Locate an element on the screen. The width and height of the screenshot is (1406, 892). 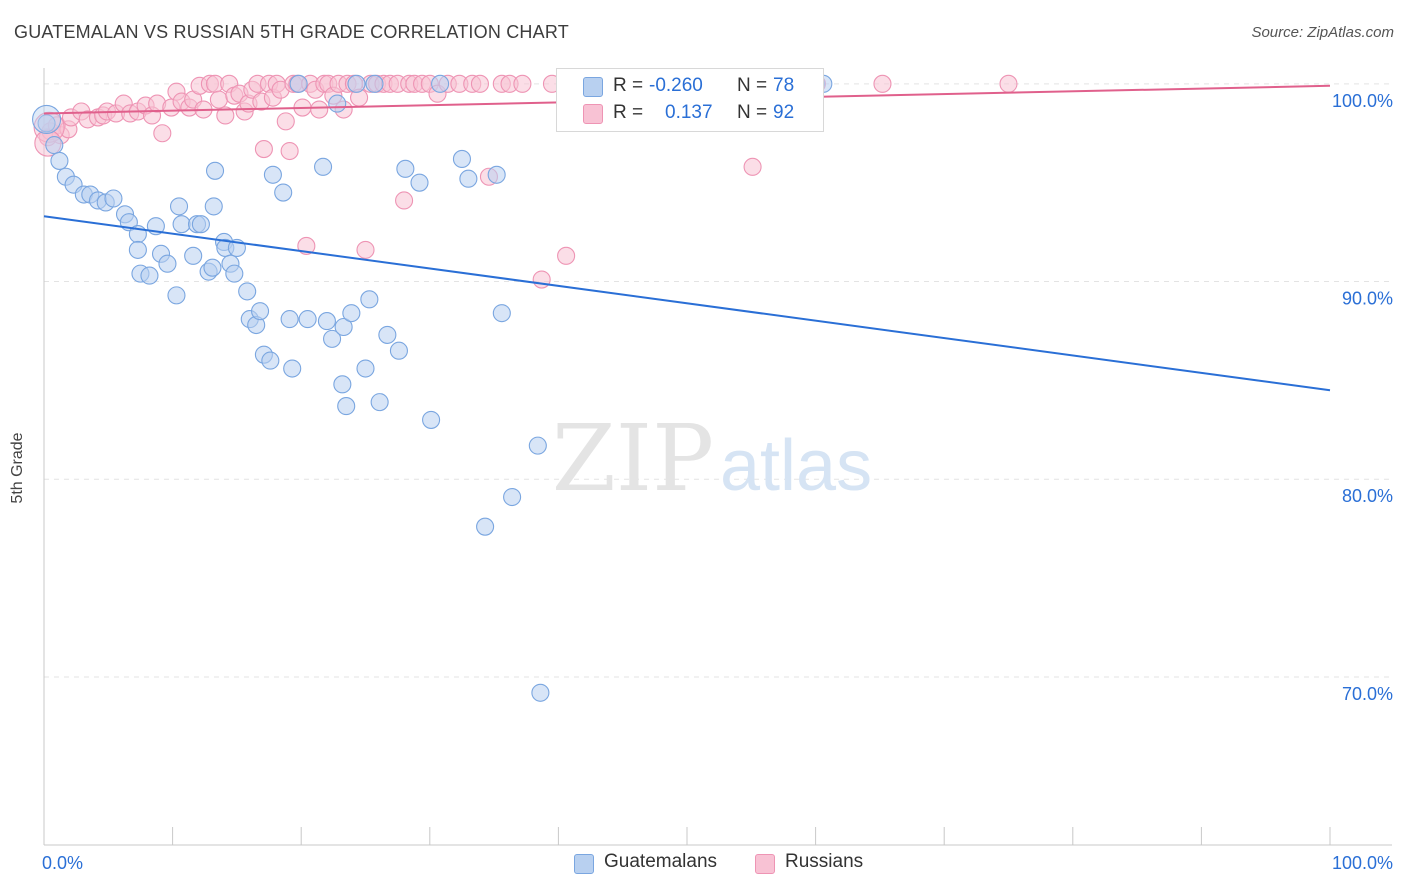
series-legend: Guatemalans Russians is located at coordinates (703, 864).